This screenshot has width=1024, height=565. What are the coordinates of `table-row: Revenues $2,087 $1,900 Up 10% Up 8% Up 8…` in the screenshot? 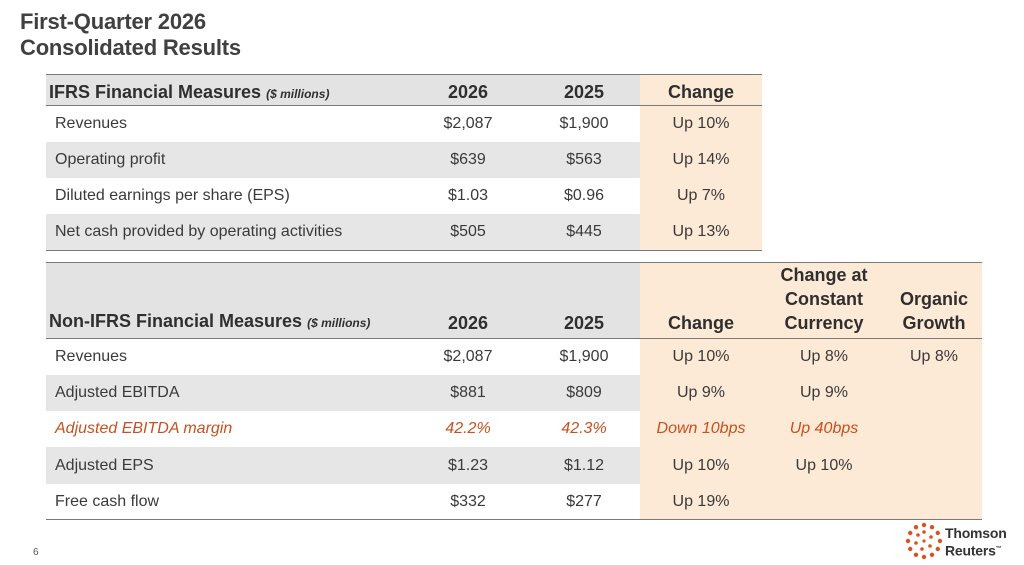 It's located at (514, 356).